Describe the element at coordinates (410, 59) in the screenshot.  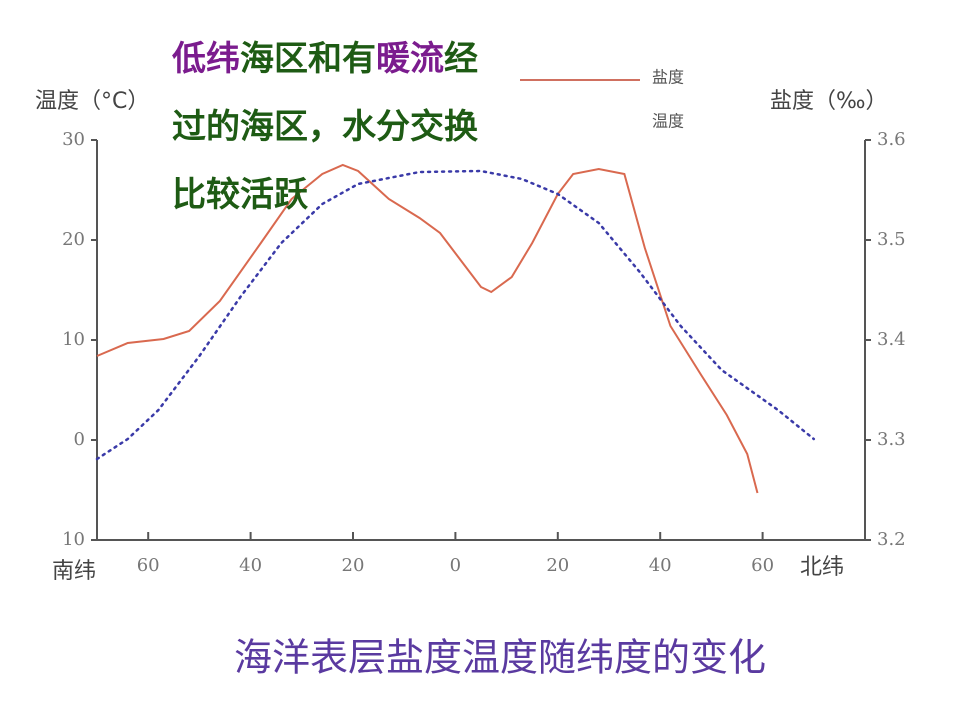
I see `annotation-part: 暖流` at that location.